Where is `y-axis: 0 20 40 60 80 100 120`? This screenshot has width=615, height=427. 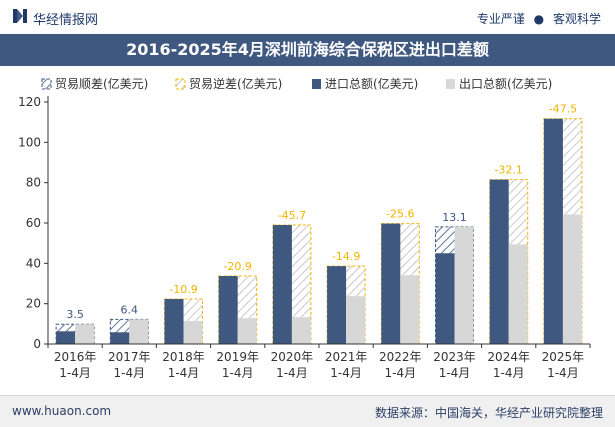
y-axis: 0 20 40 60 80 100 120 is located at coordinates (33, 223).